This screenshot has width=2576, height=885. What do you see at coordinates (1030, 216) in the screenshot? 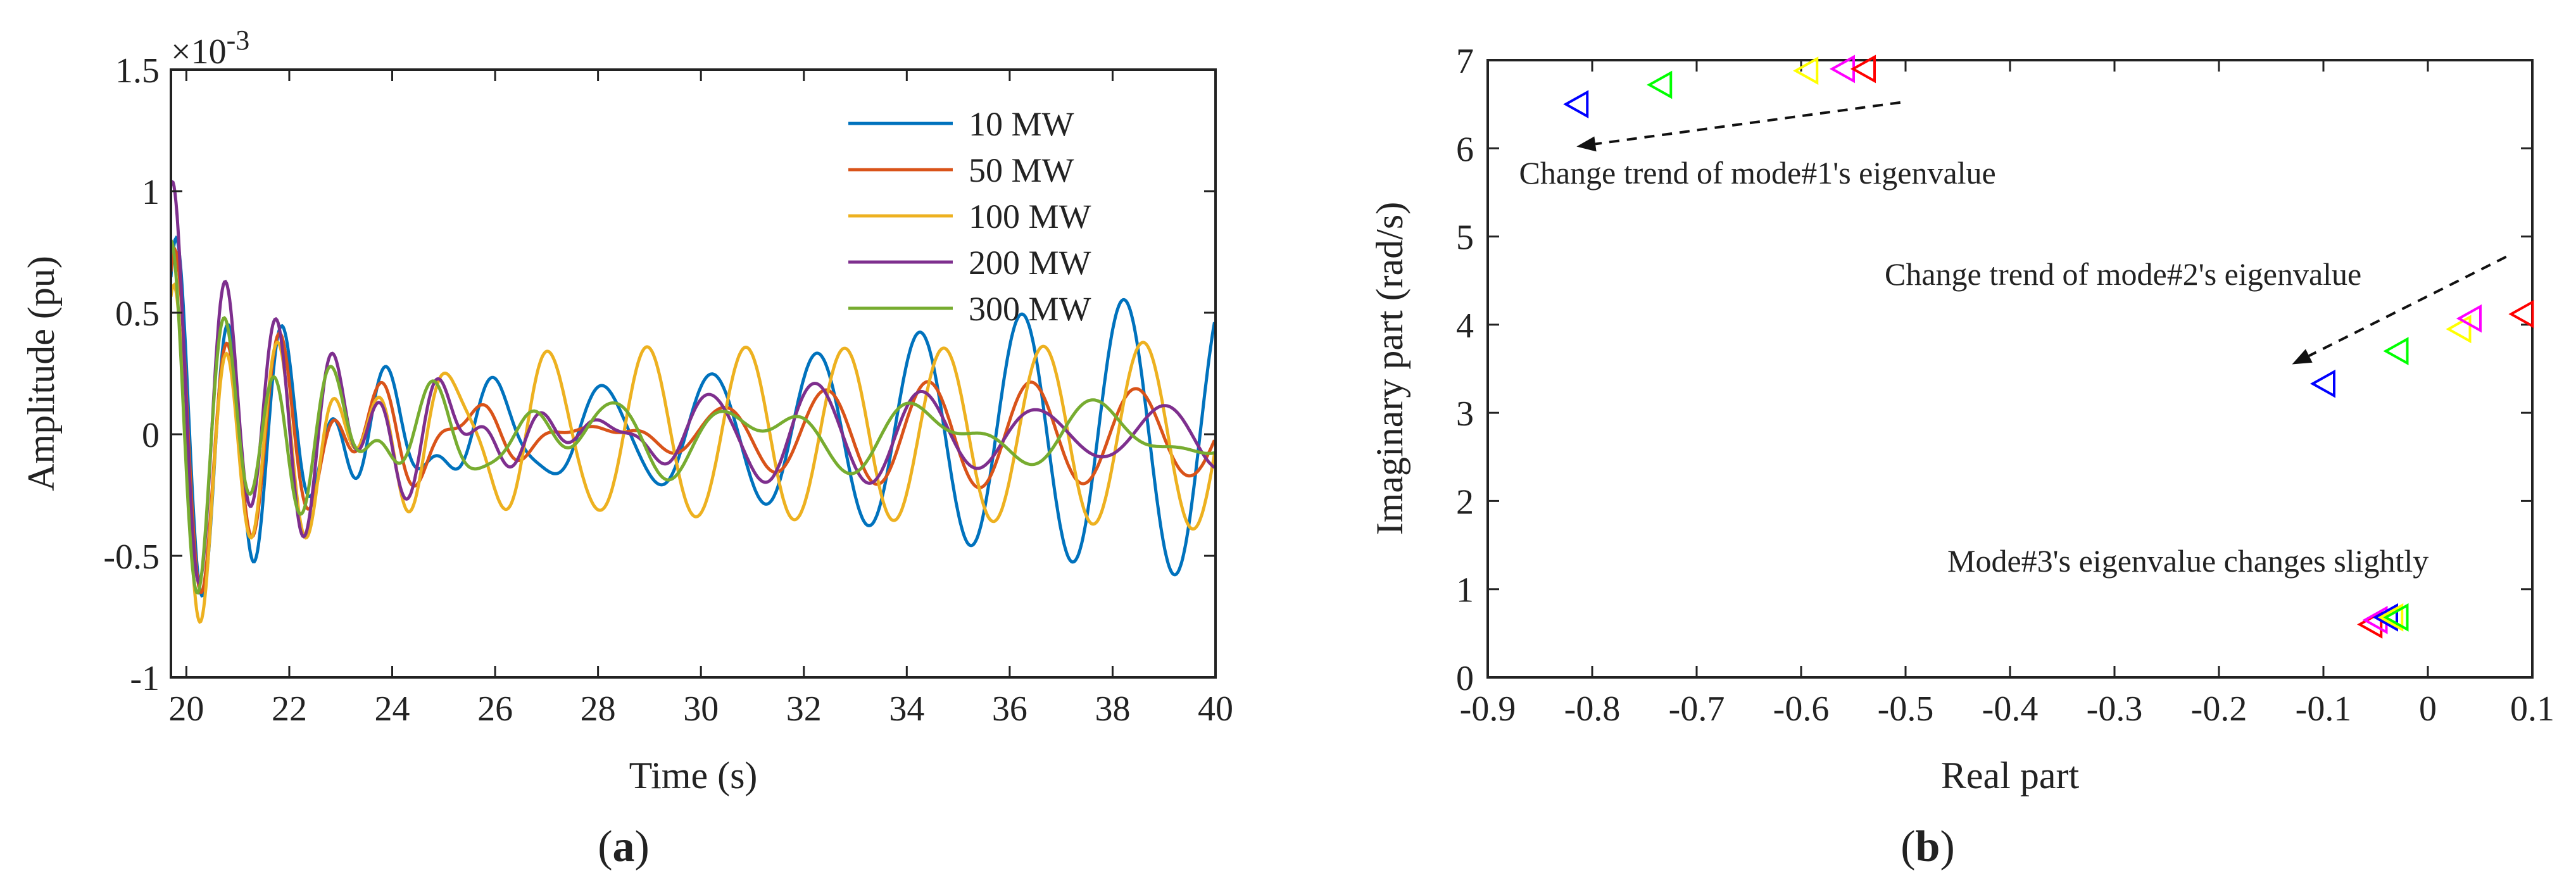
I see `chart-a-legend-entry: 100 MW` at bounding box center [1030, 216].